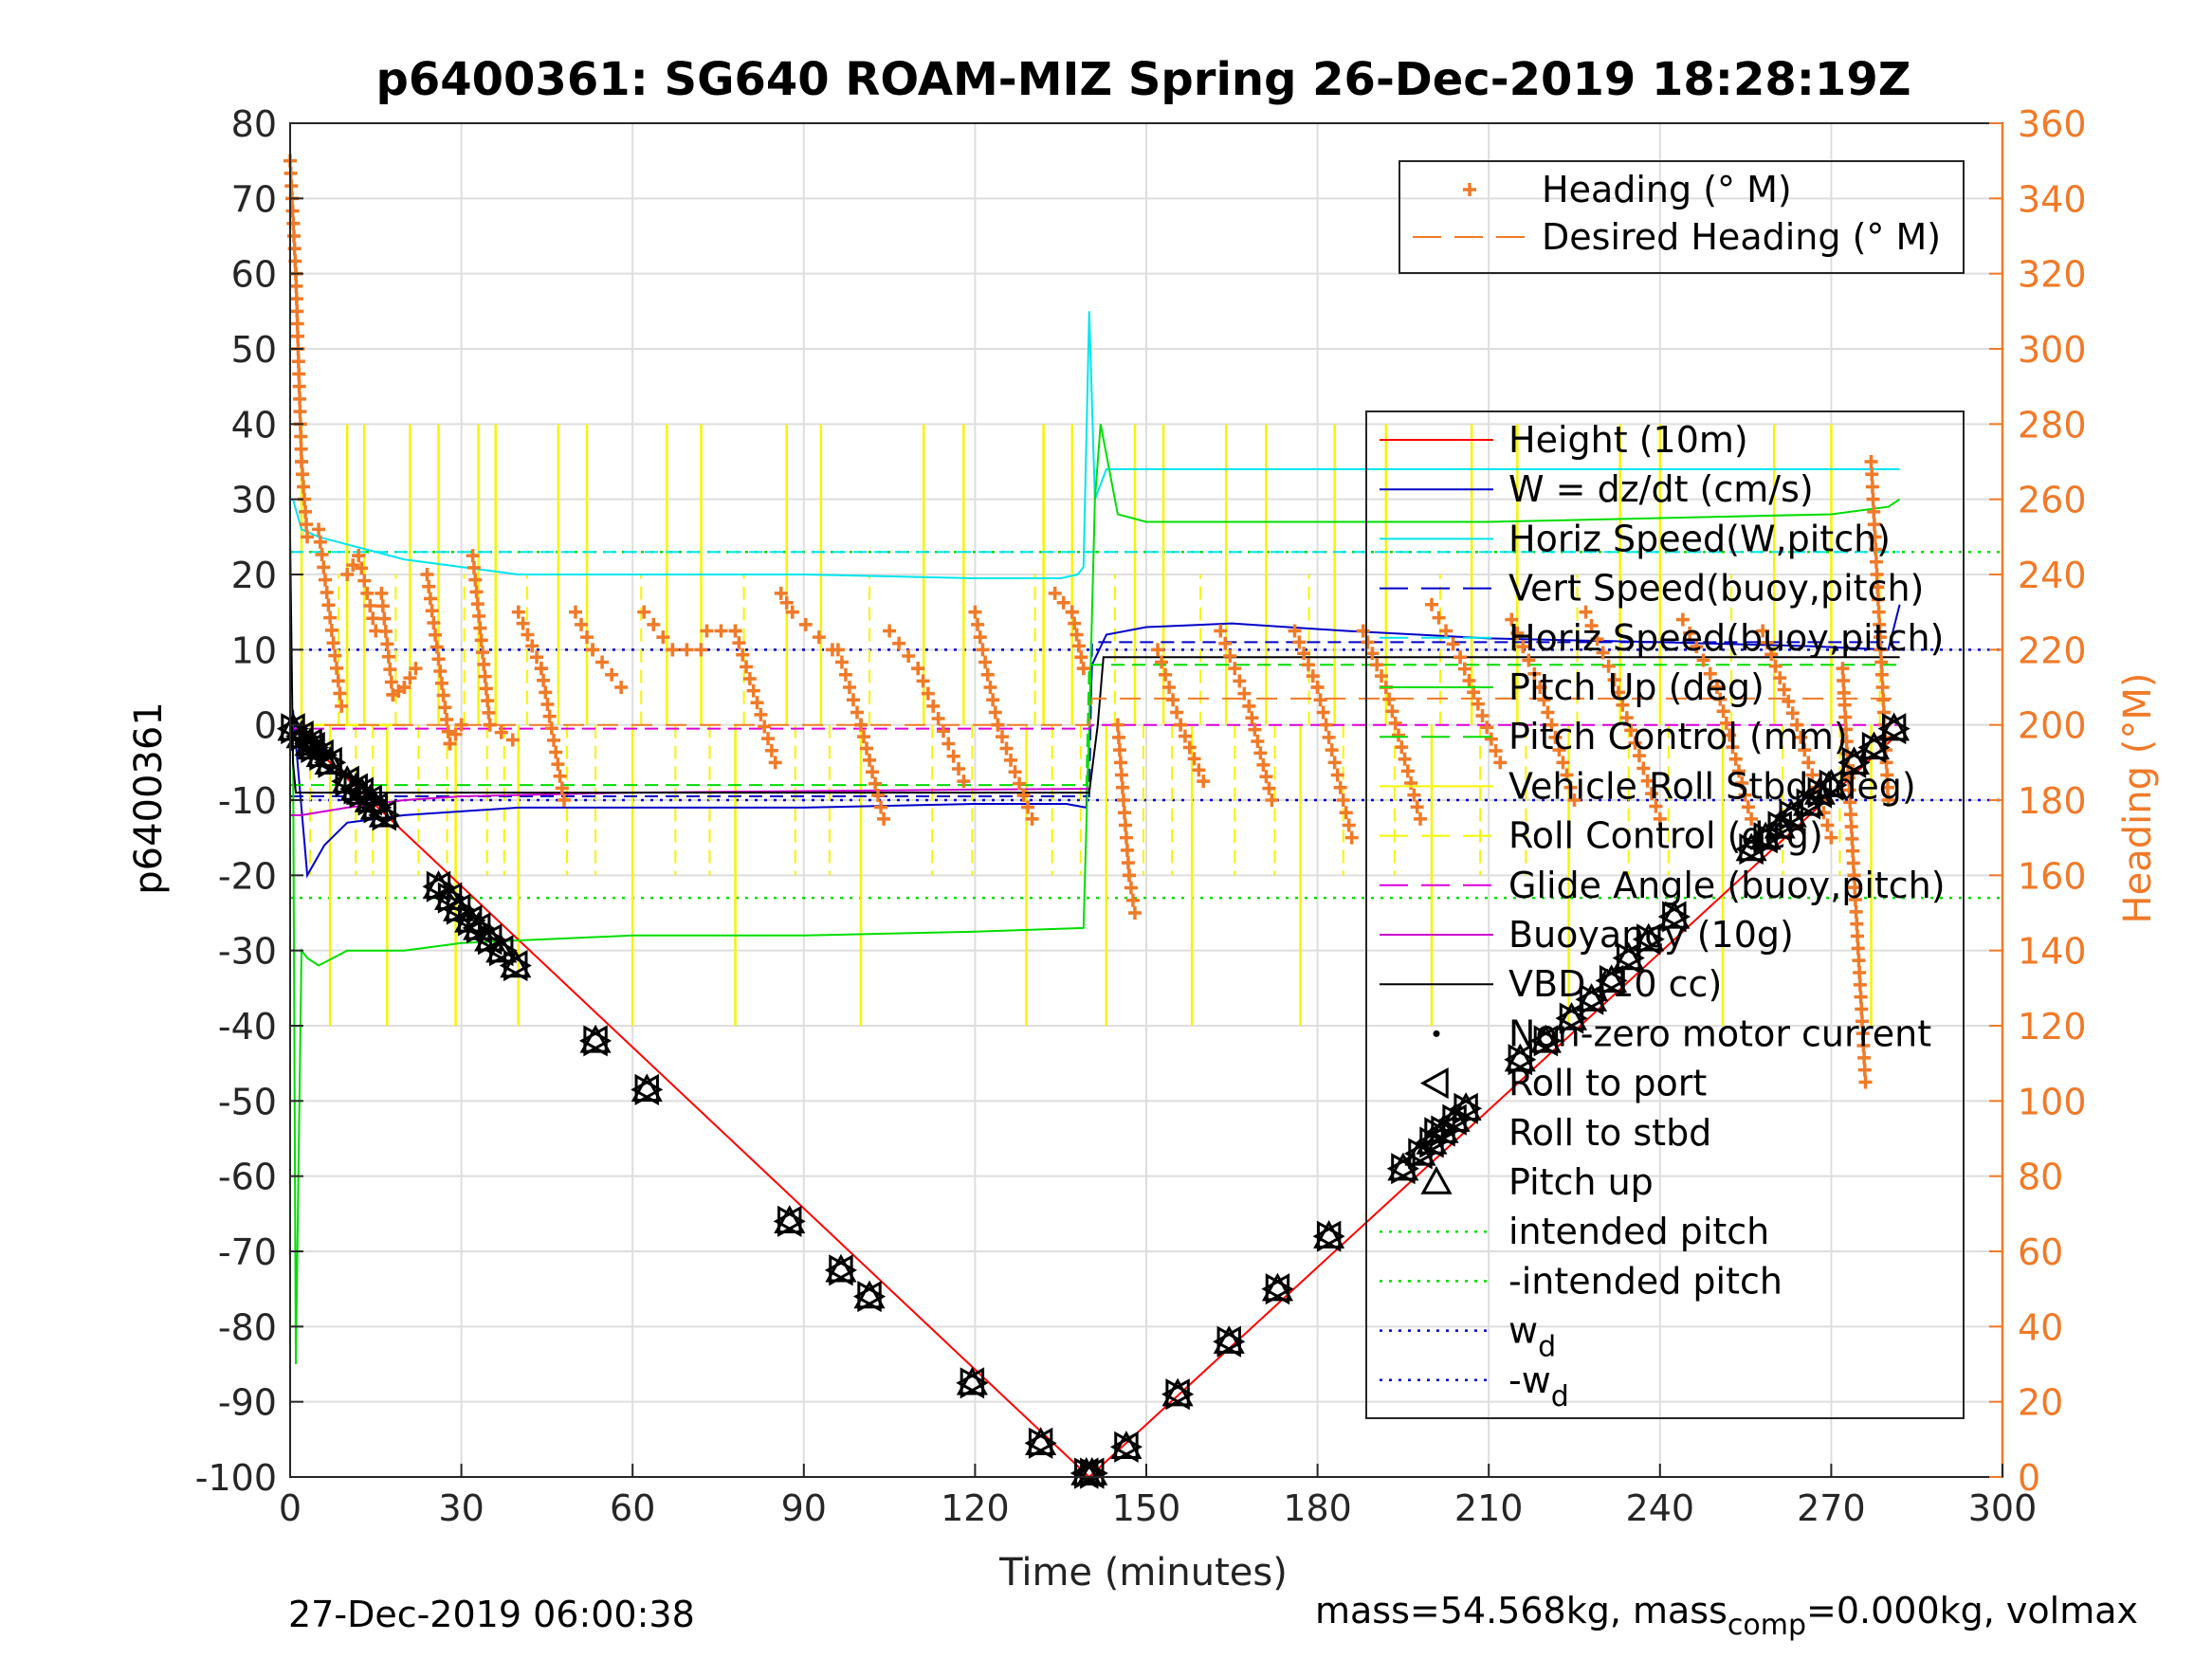 The image size is (2212, 1659). I want to click on legend-label-sub: d, so click(1560, 1396).